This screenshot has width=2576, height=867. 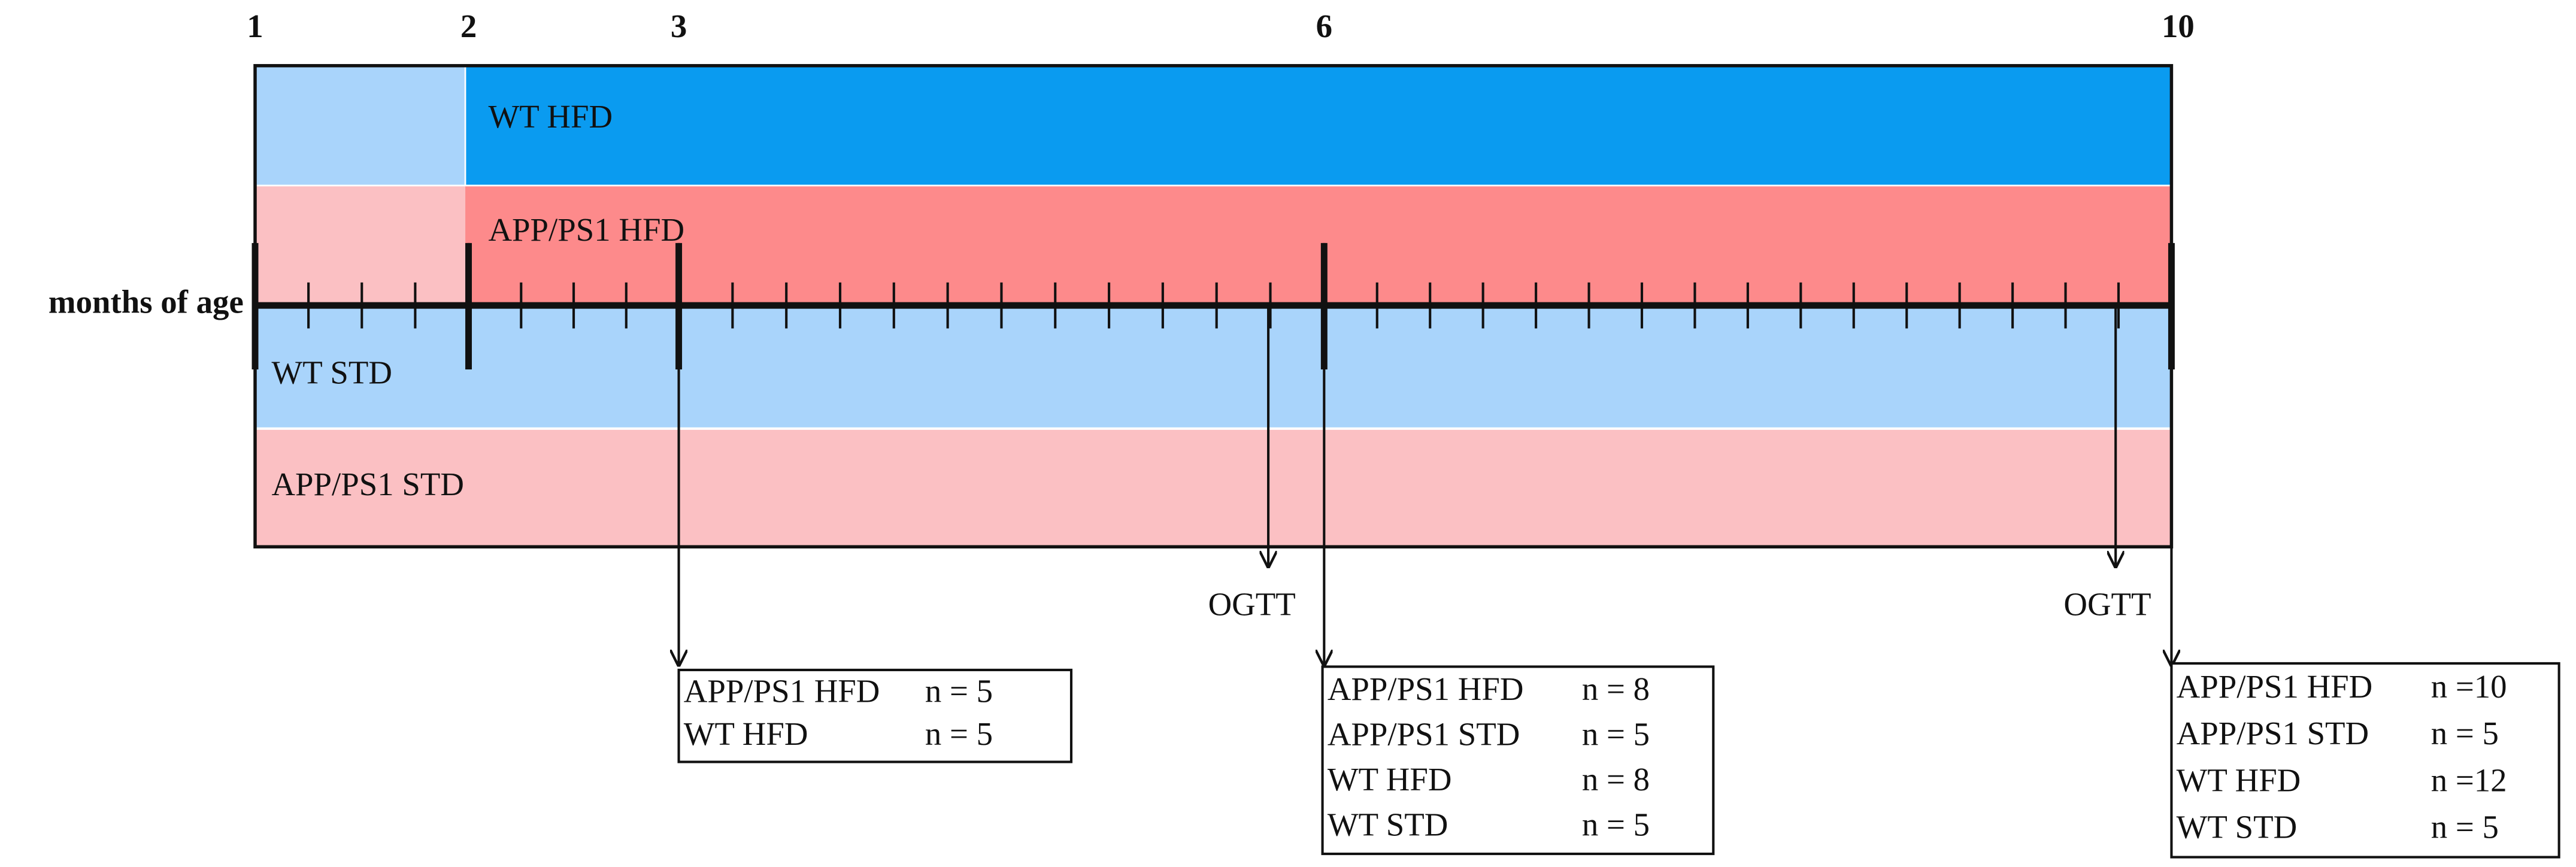 I want to click on wt-hfd-pre, so click(x=360, y=125).